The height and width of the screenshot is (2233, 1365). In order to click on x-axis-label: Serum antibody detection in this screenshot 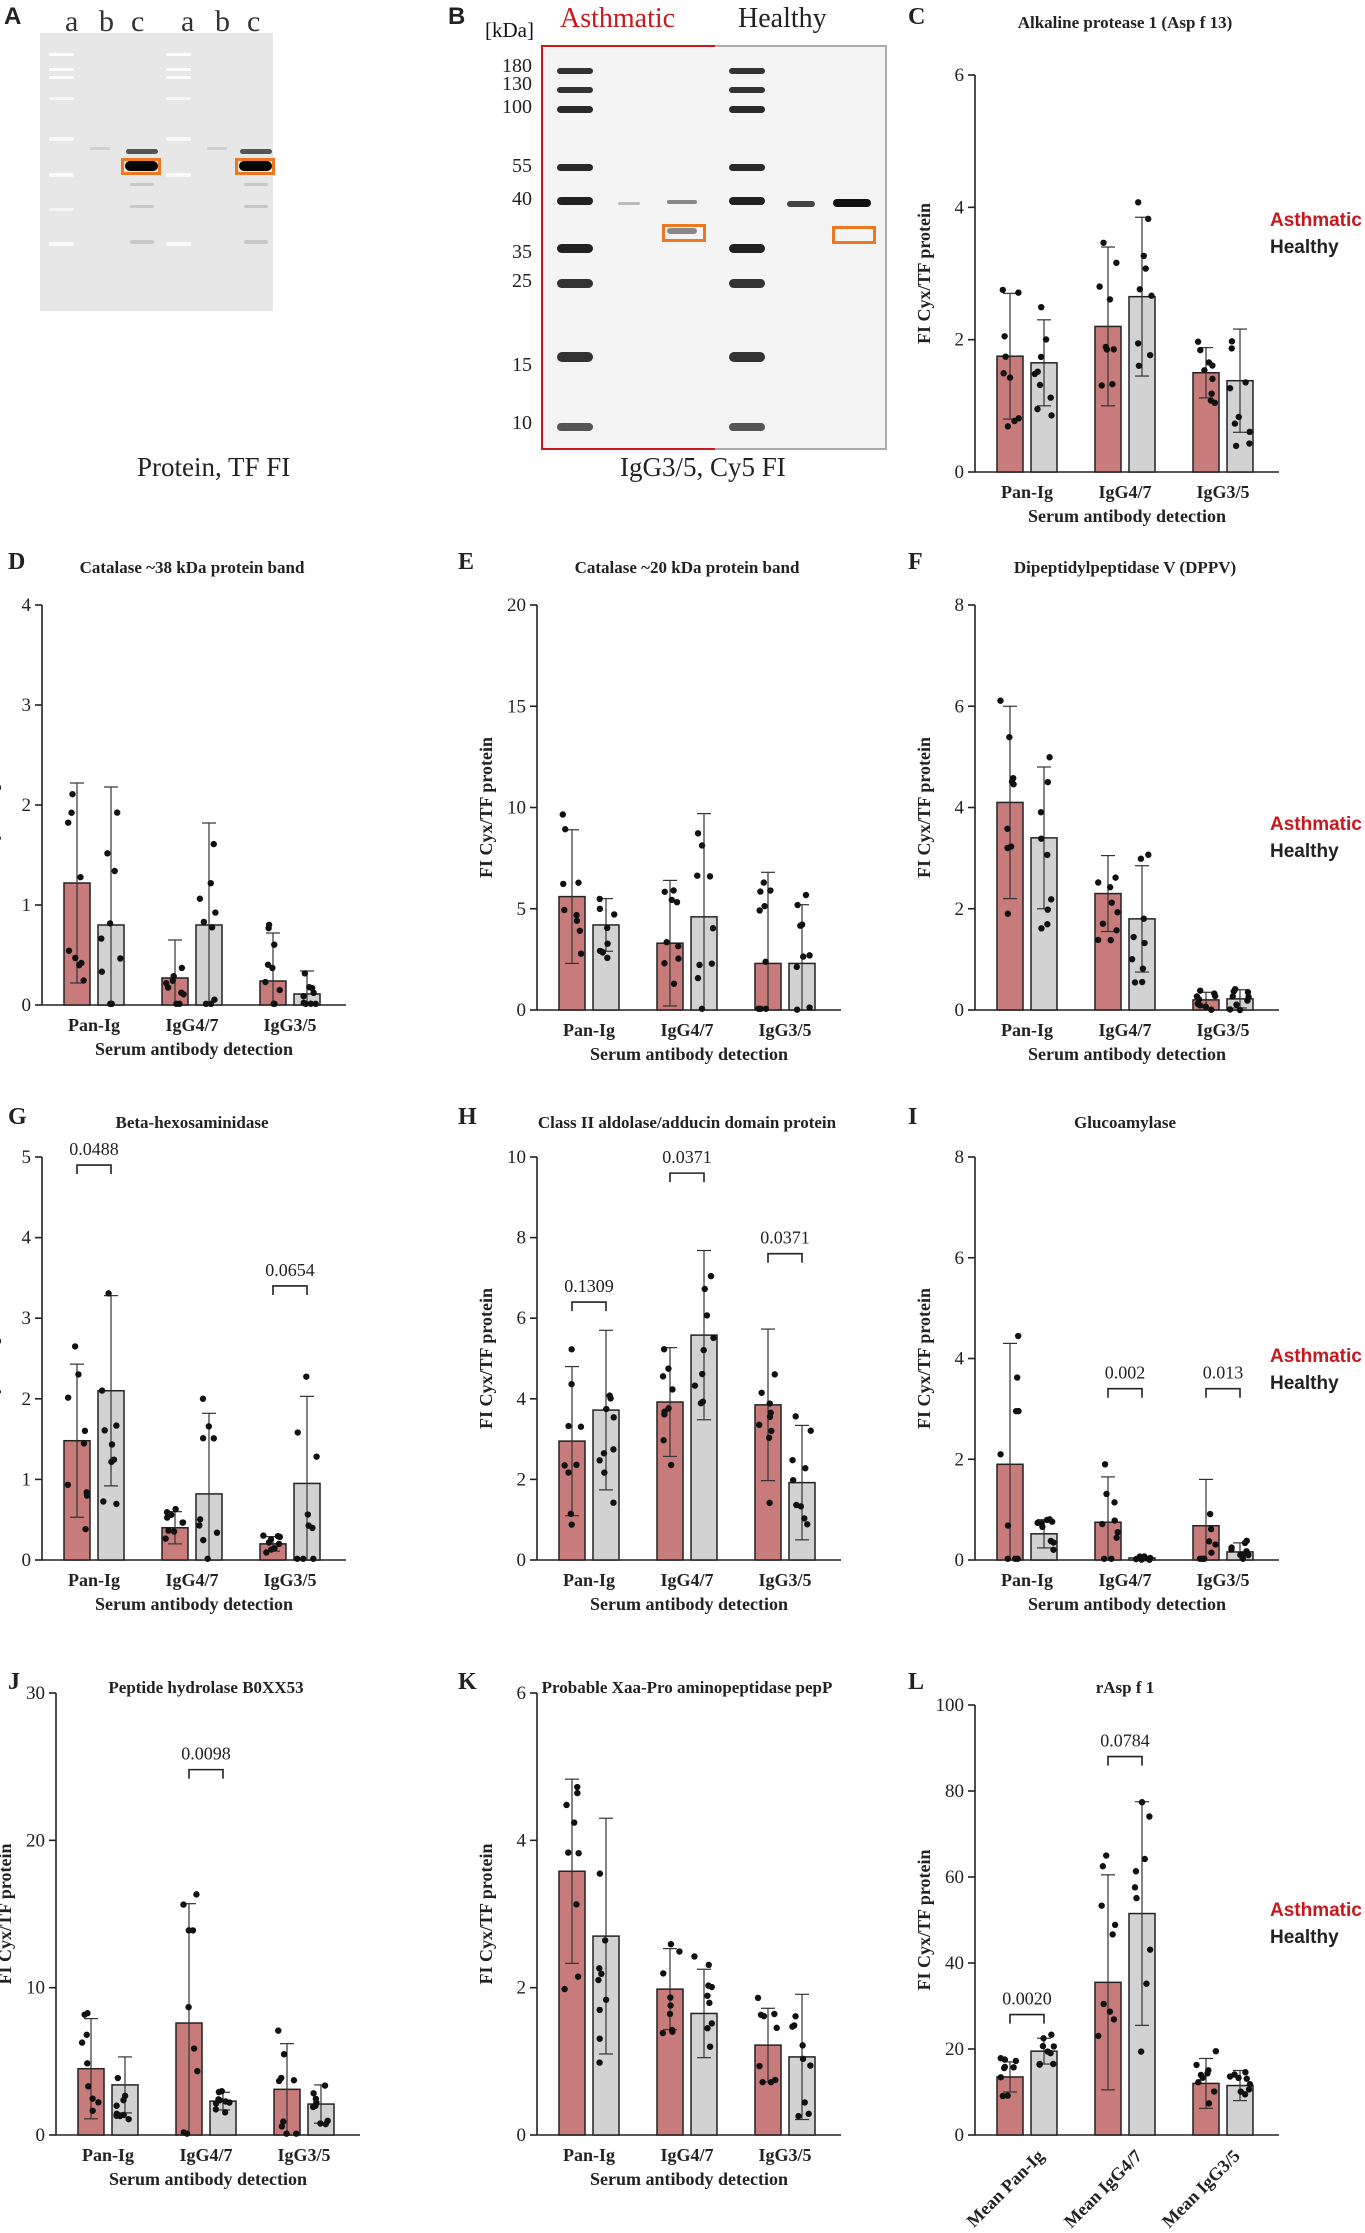, I will do `click(689, 2179)`.